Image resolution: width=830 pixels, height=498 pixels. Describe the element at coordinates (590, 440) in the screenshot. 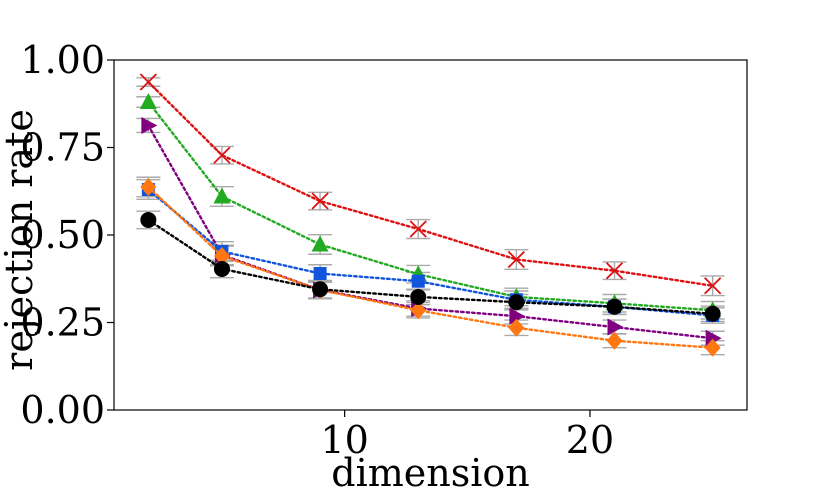

I see `x-tick-label: 20` at that location.